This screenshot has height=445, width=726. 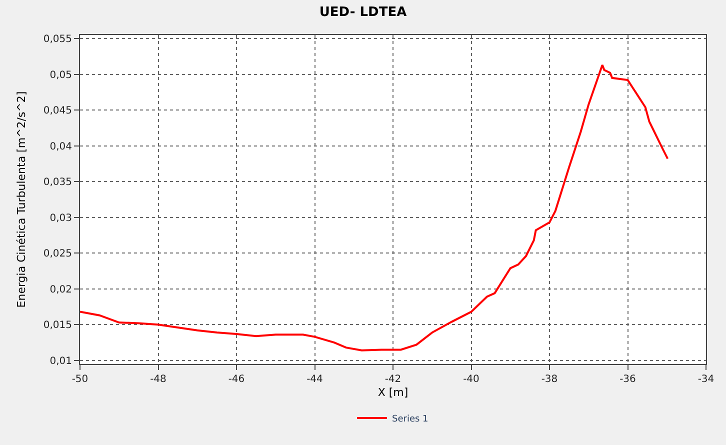 What do you see at coordinates (57, 182) in the screenshot?
I see `y-tick-label: 0,035` at bounding box center [57, 182].